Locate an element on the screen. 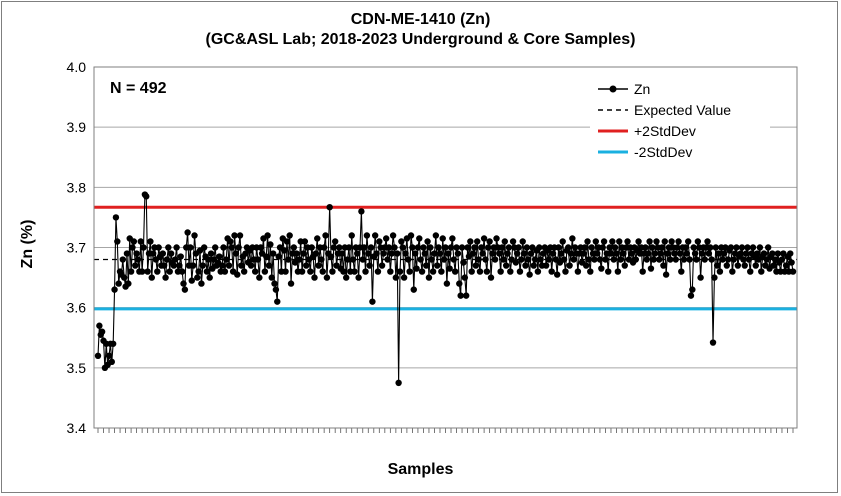 This screenshot has width=841, height=496. y-tick-label: 3.8 is located at coordinates (77, 187).